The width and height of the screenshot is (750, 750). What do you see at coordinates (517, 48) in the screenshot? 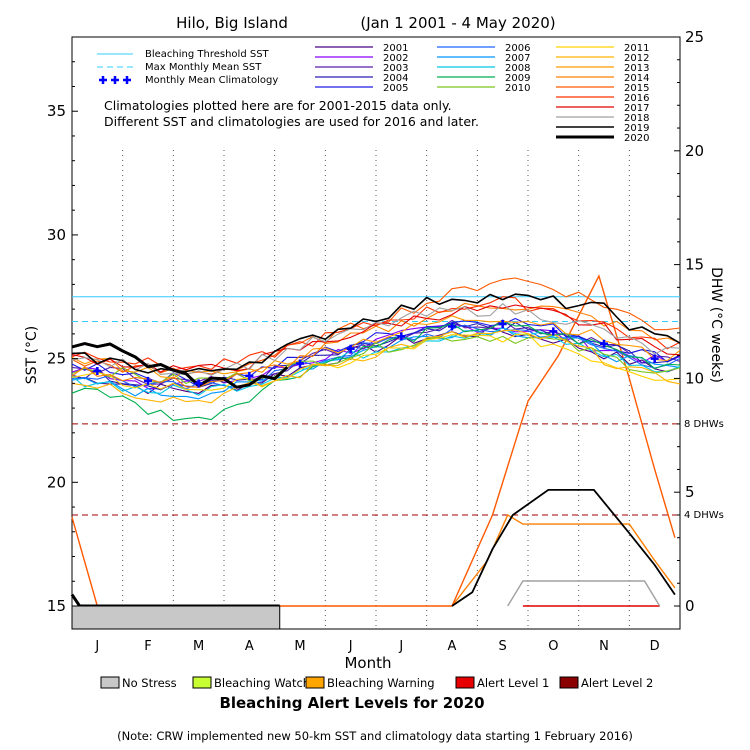
I see `legend-year-label: 2006` at bounding box center [517, 48].